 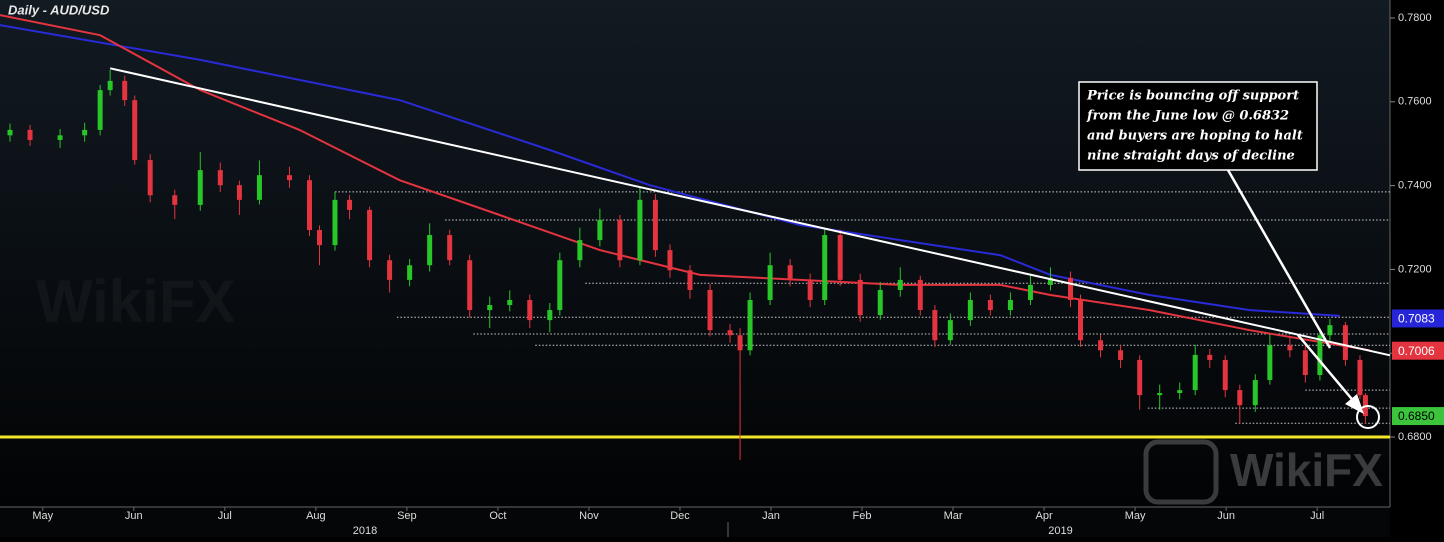 I want to click on price-label: 0.7006, so click(x=1416, y=351).